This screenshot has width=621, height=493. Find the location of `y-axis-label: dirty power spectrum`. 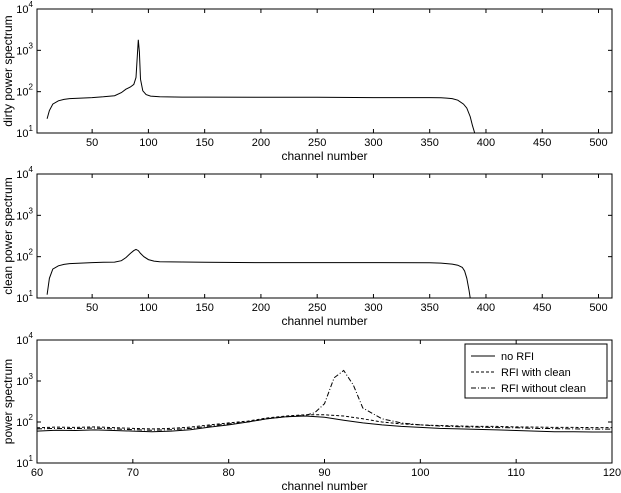

y-axis-label: dirty power spectrum is located at coordinates (8, 70).